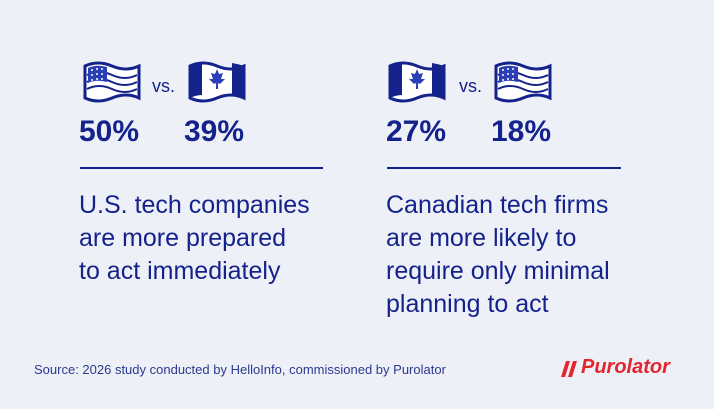 The width and height of the screenshot is (714, 409). I want to click on description-line: are more prepared, so click(183, 238).